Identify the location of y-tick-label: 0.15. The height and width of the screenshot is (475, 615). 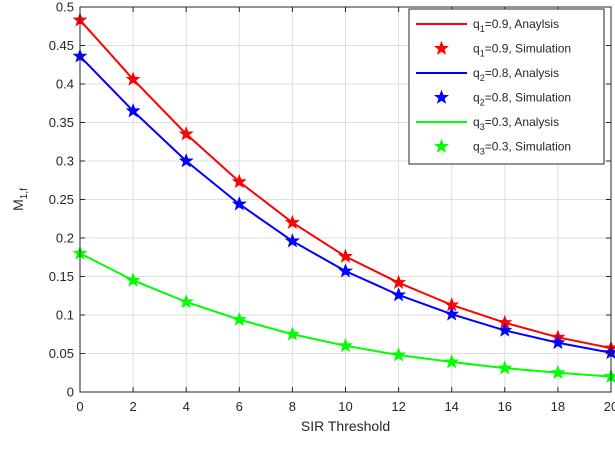
(61, 276).